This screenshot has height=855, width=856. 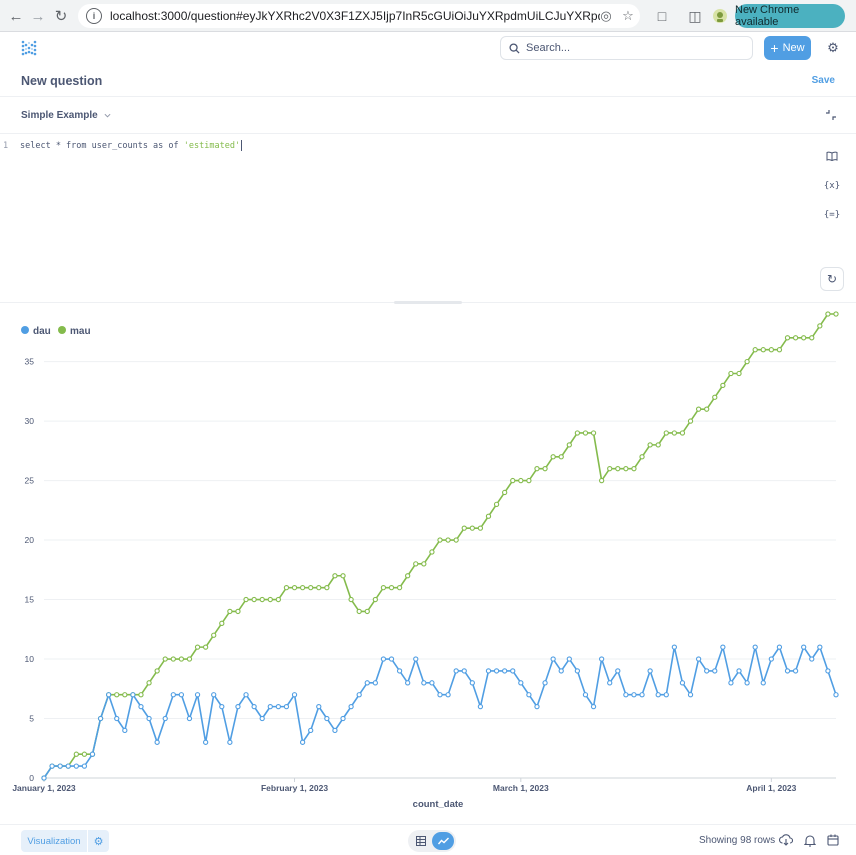 What do you see at coordinates (80, 331) in the screenshot?
I see `legend-label-mau: mau` at bounding box center [80, 331].